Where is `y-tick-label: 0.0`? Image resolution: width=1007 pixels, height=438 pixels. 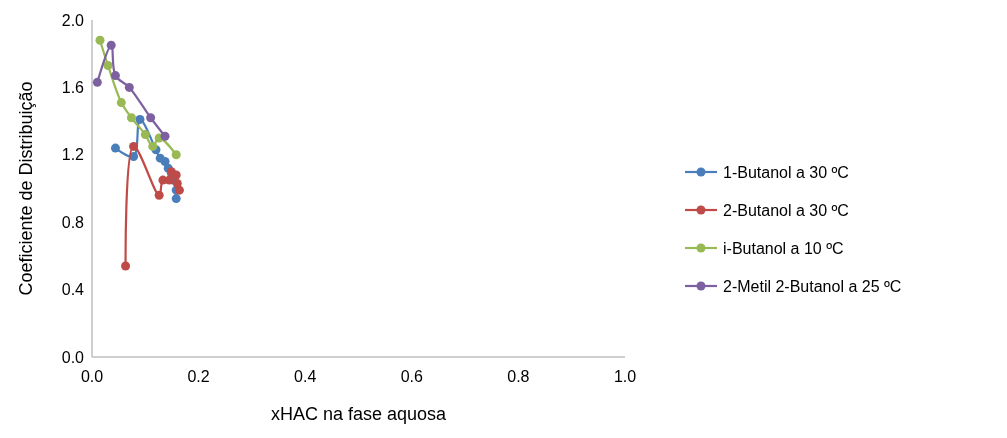
y-tick-label: 0.0 is located at coordinates (73, 357).